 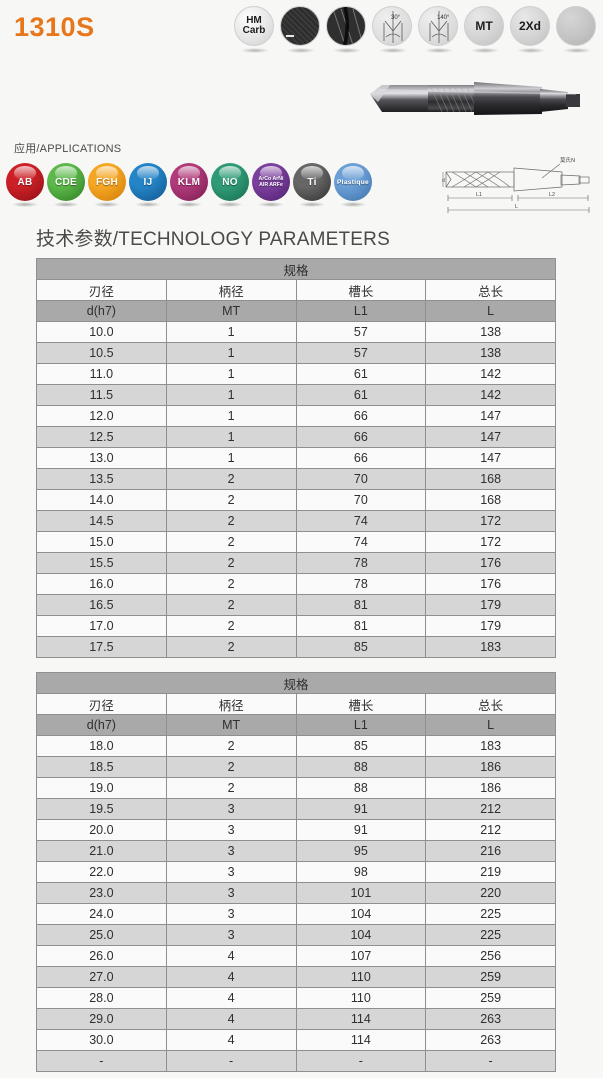 I want to click on table-row: 18.5 2 88 186, so click(x=296, y=767).